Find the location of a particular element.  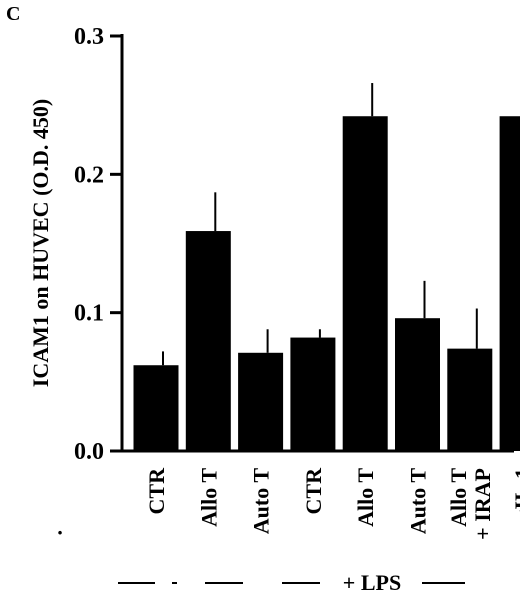

x-tick-label: rIL-1 is located at coordinates (515, 493).